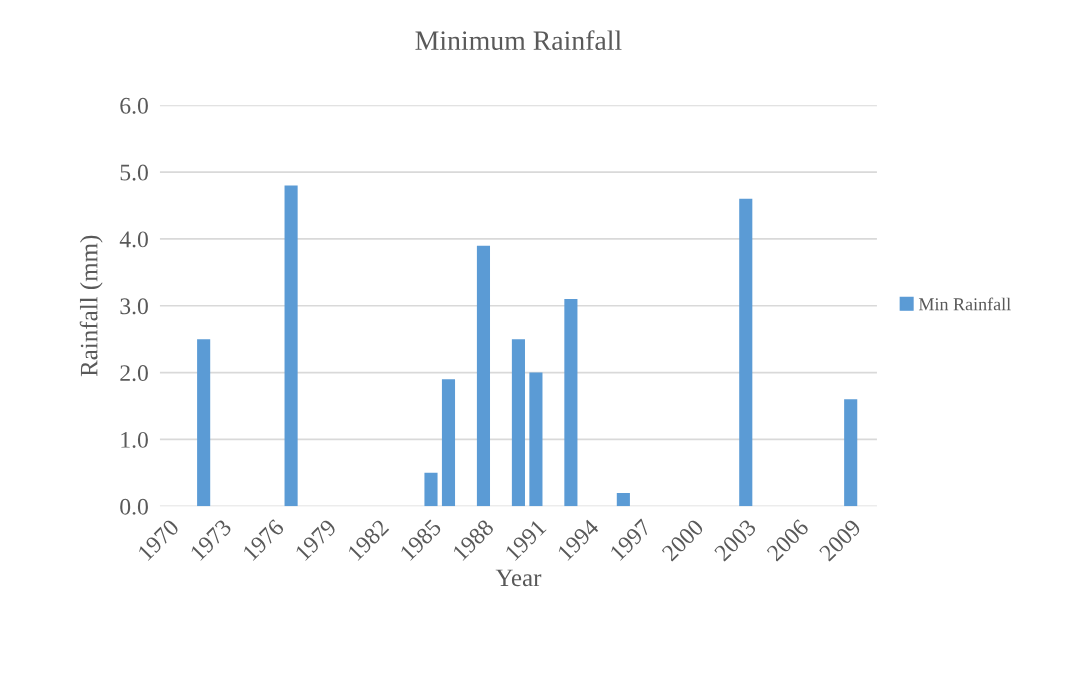 This screenshot has height=675, width=1088. I want to click on y-tick-label: 1.0, so click(134, 439).